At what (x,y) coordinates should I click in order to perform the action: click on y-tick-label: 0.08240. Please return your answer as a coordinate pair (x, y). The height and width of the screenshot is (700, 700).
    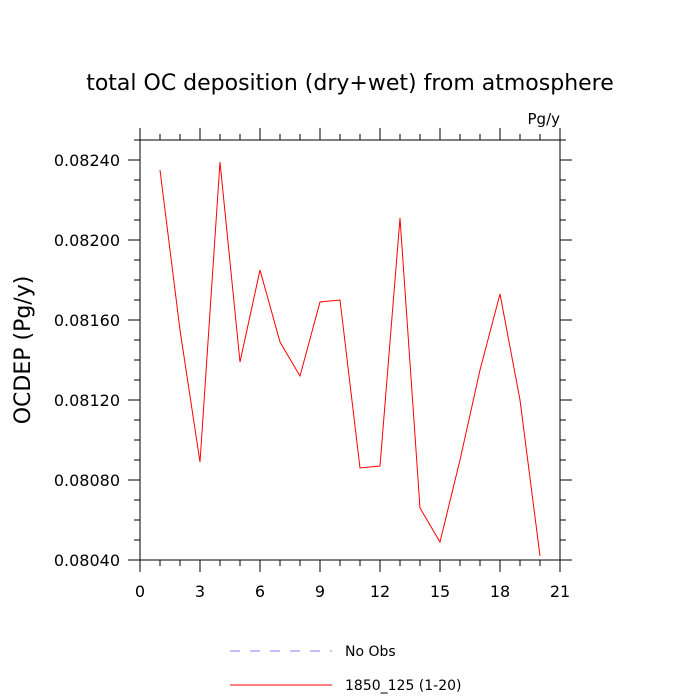
    Looking at the image, I should click on (87, 160).